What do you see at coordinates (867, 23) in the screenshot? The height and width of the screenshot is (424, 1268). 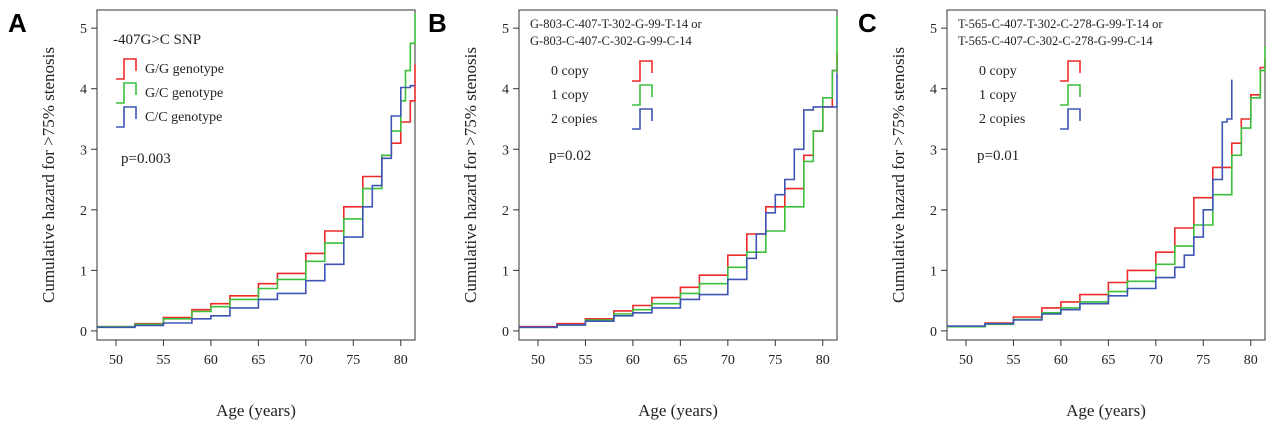 I see `panel-letter: C` at bounding box center [867, 23].